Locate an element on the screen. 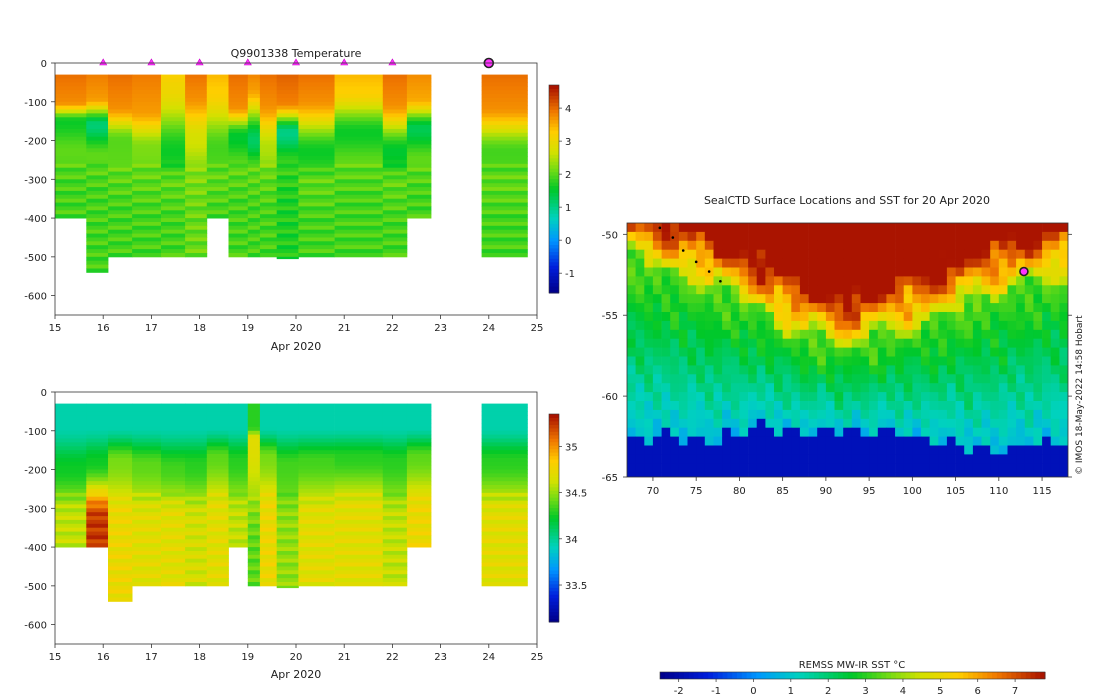  salinity-profiles is located at coordinates (291, 502).